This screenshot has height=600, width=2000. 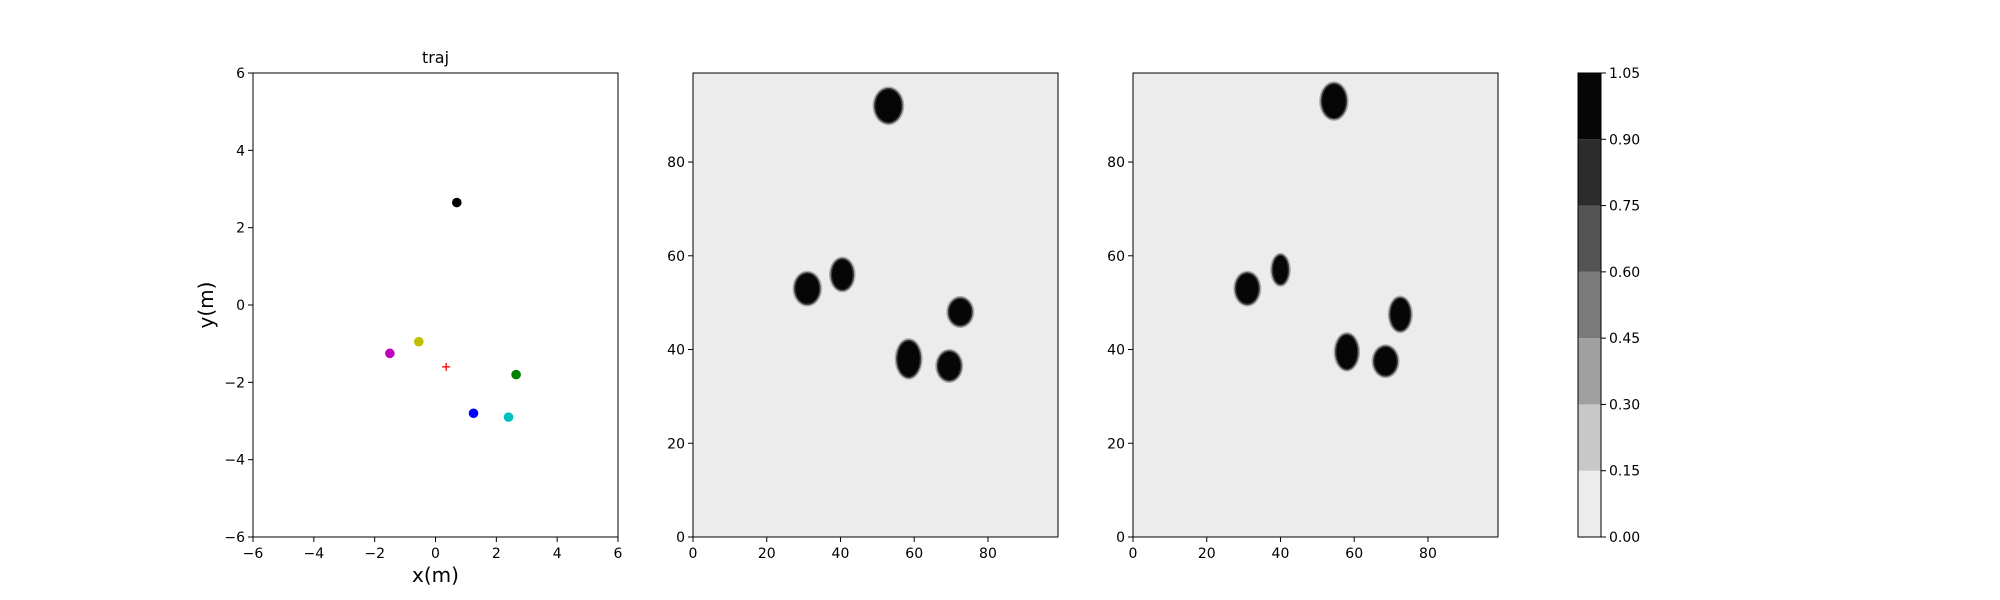 What do you see at coordinates (1428, 554) in the screenshot?
I see `occupancy-map-2-x-tick-label: 80` at bounding box center [1428, 554].